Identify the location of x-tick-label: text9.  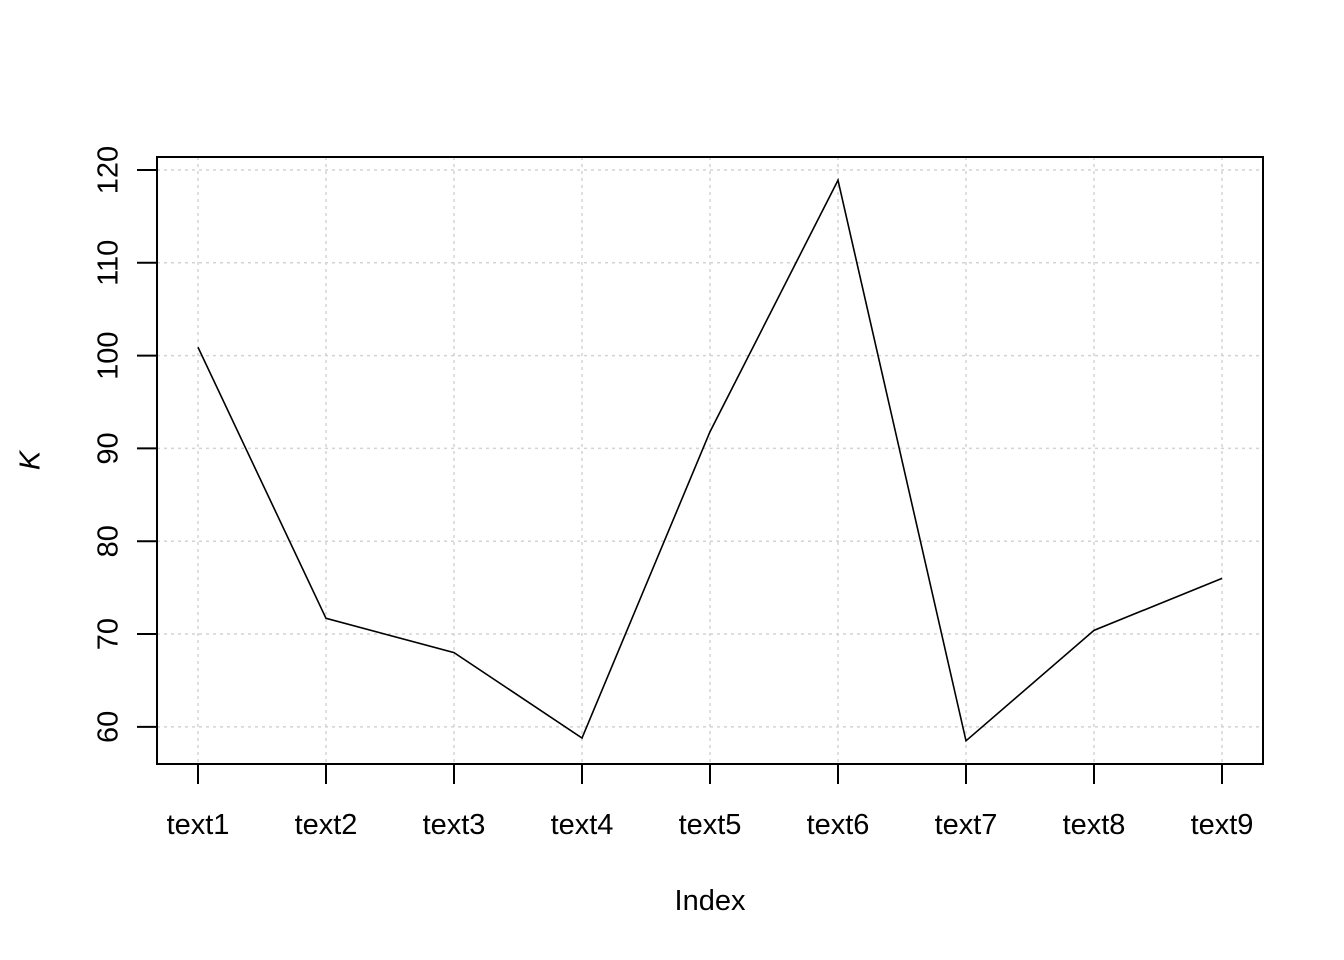
(1222, 825).